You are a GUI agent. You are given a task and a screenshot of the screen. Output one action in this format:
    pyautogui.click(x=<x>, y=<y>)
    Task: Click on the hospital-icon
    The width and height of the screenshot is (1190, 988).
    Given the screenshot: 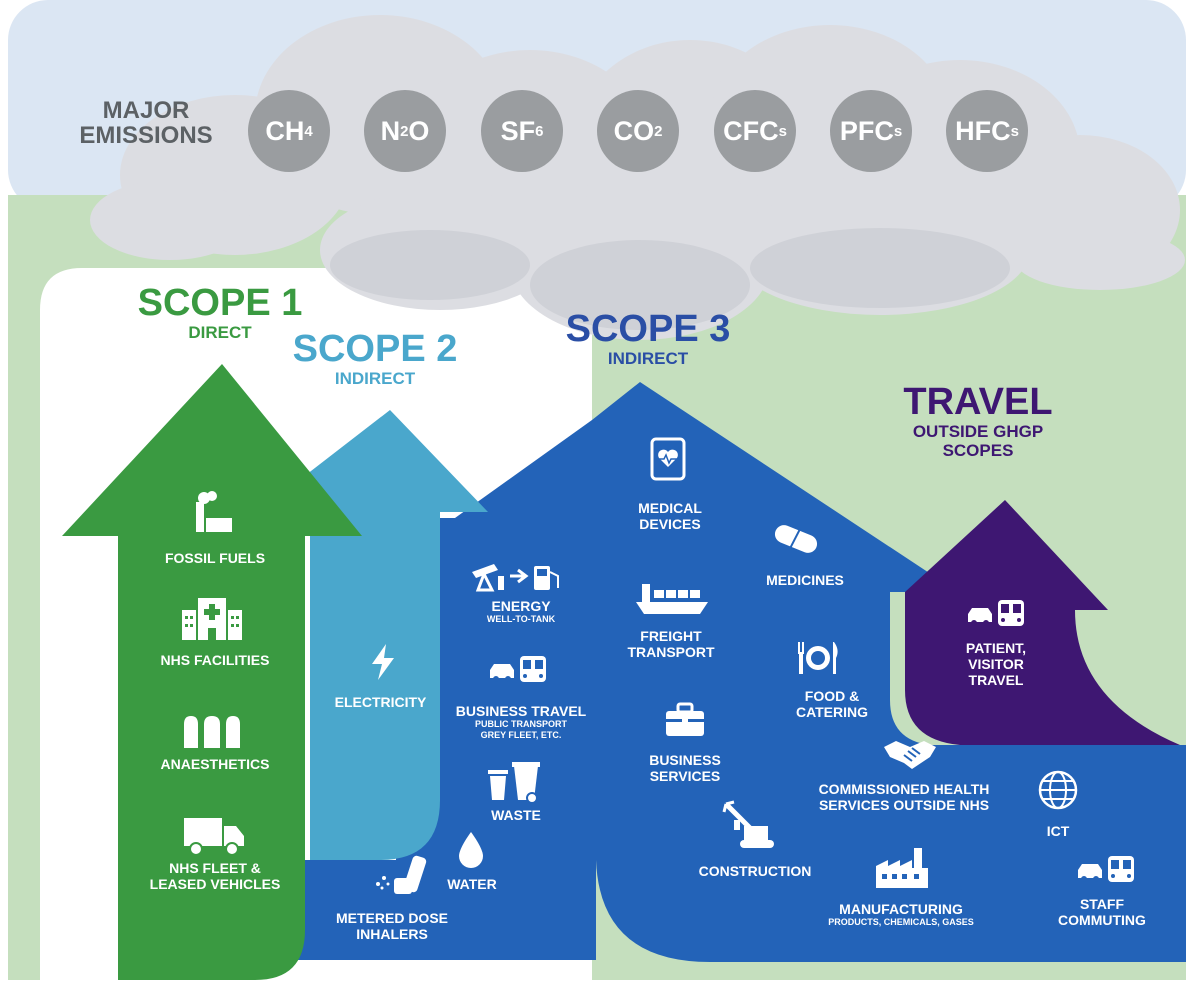 What is the action you would take?
    pyautogui.click(x=212, y=619)
    